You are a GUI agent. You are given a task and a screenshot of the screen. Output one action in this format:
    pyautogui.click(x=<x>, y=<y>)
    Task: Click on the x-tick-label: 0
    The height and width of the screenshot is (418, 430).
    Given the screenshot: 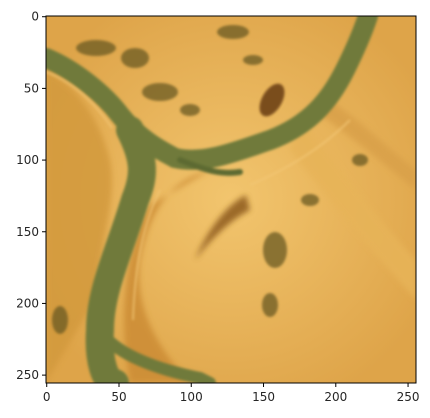 What is the action you would take?
    pyautogui.click(x=47, y=397)
    